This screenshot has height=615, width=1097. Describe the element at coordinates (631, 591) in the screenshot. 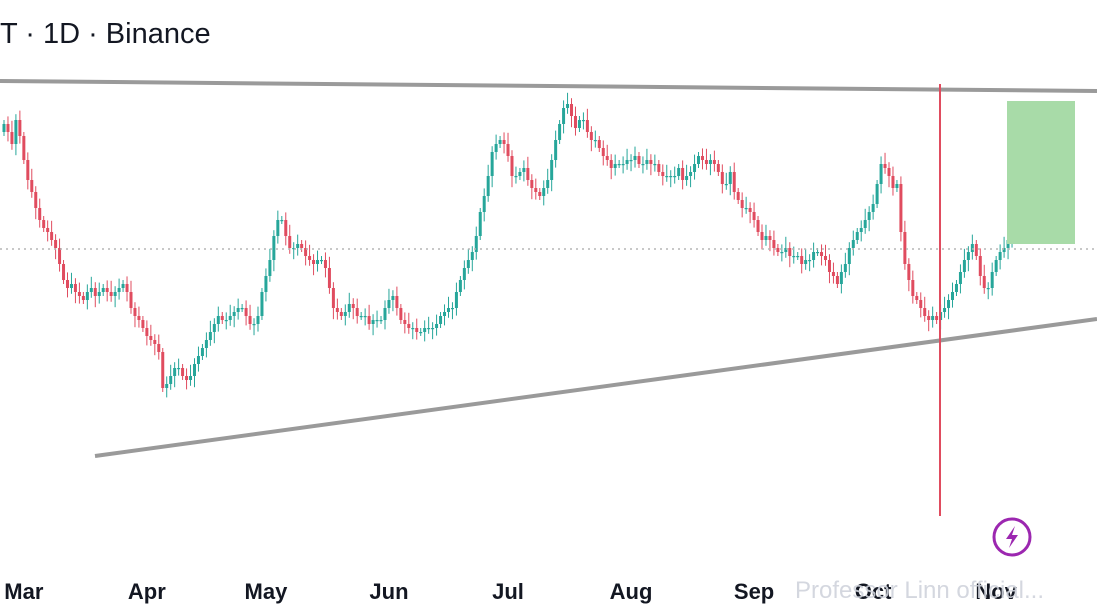

I see `x-tick-label: Aug` at that location.